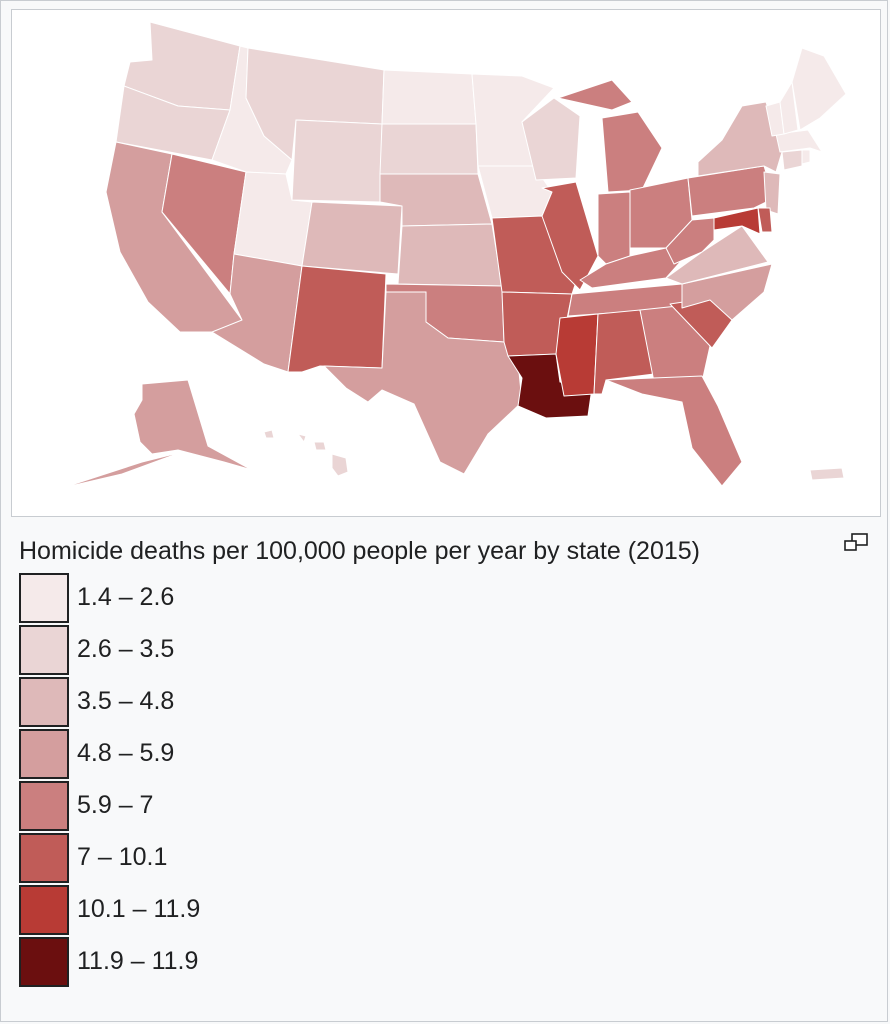 Image resolution: width=890 pixels, height=1024 pixels. What do you see at coordinates (423, 383) in the screenshot?
I see `state-tx` at bounding box center [423, 383].